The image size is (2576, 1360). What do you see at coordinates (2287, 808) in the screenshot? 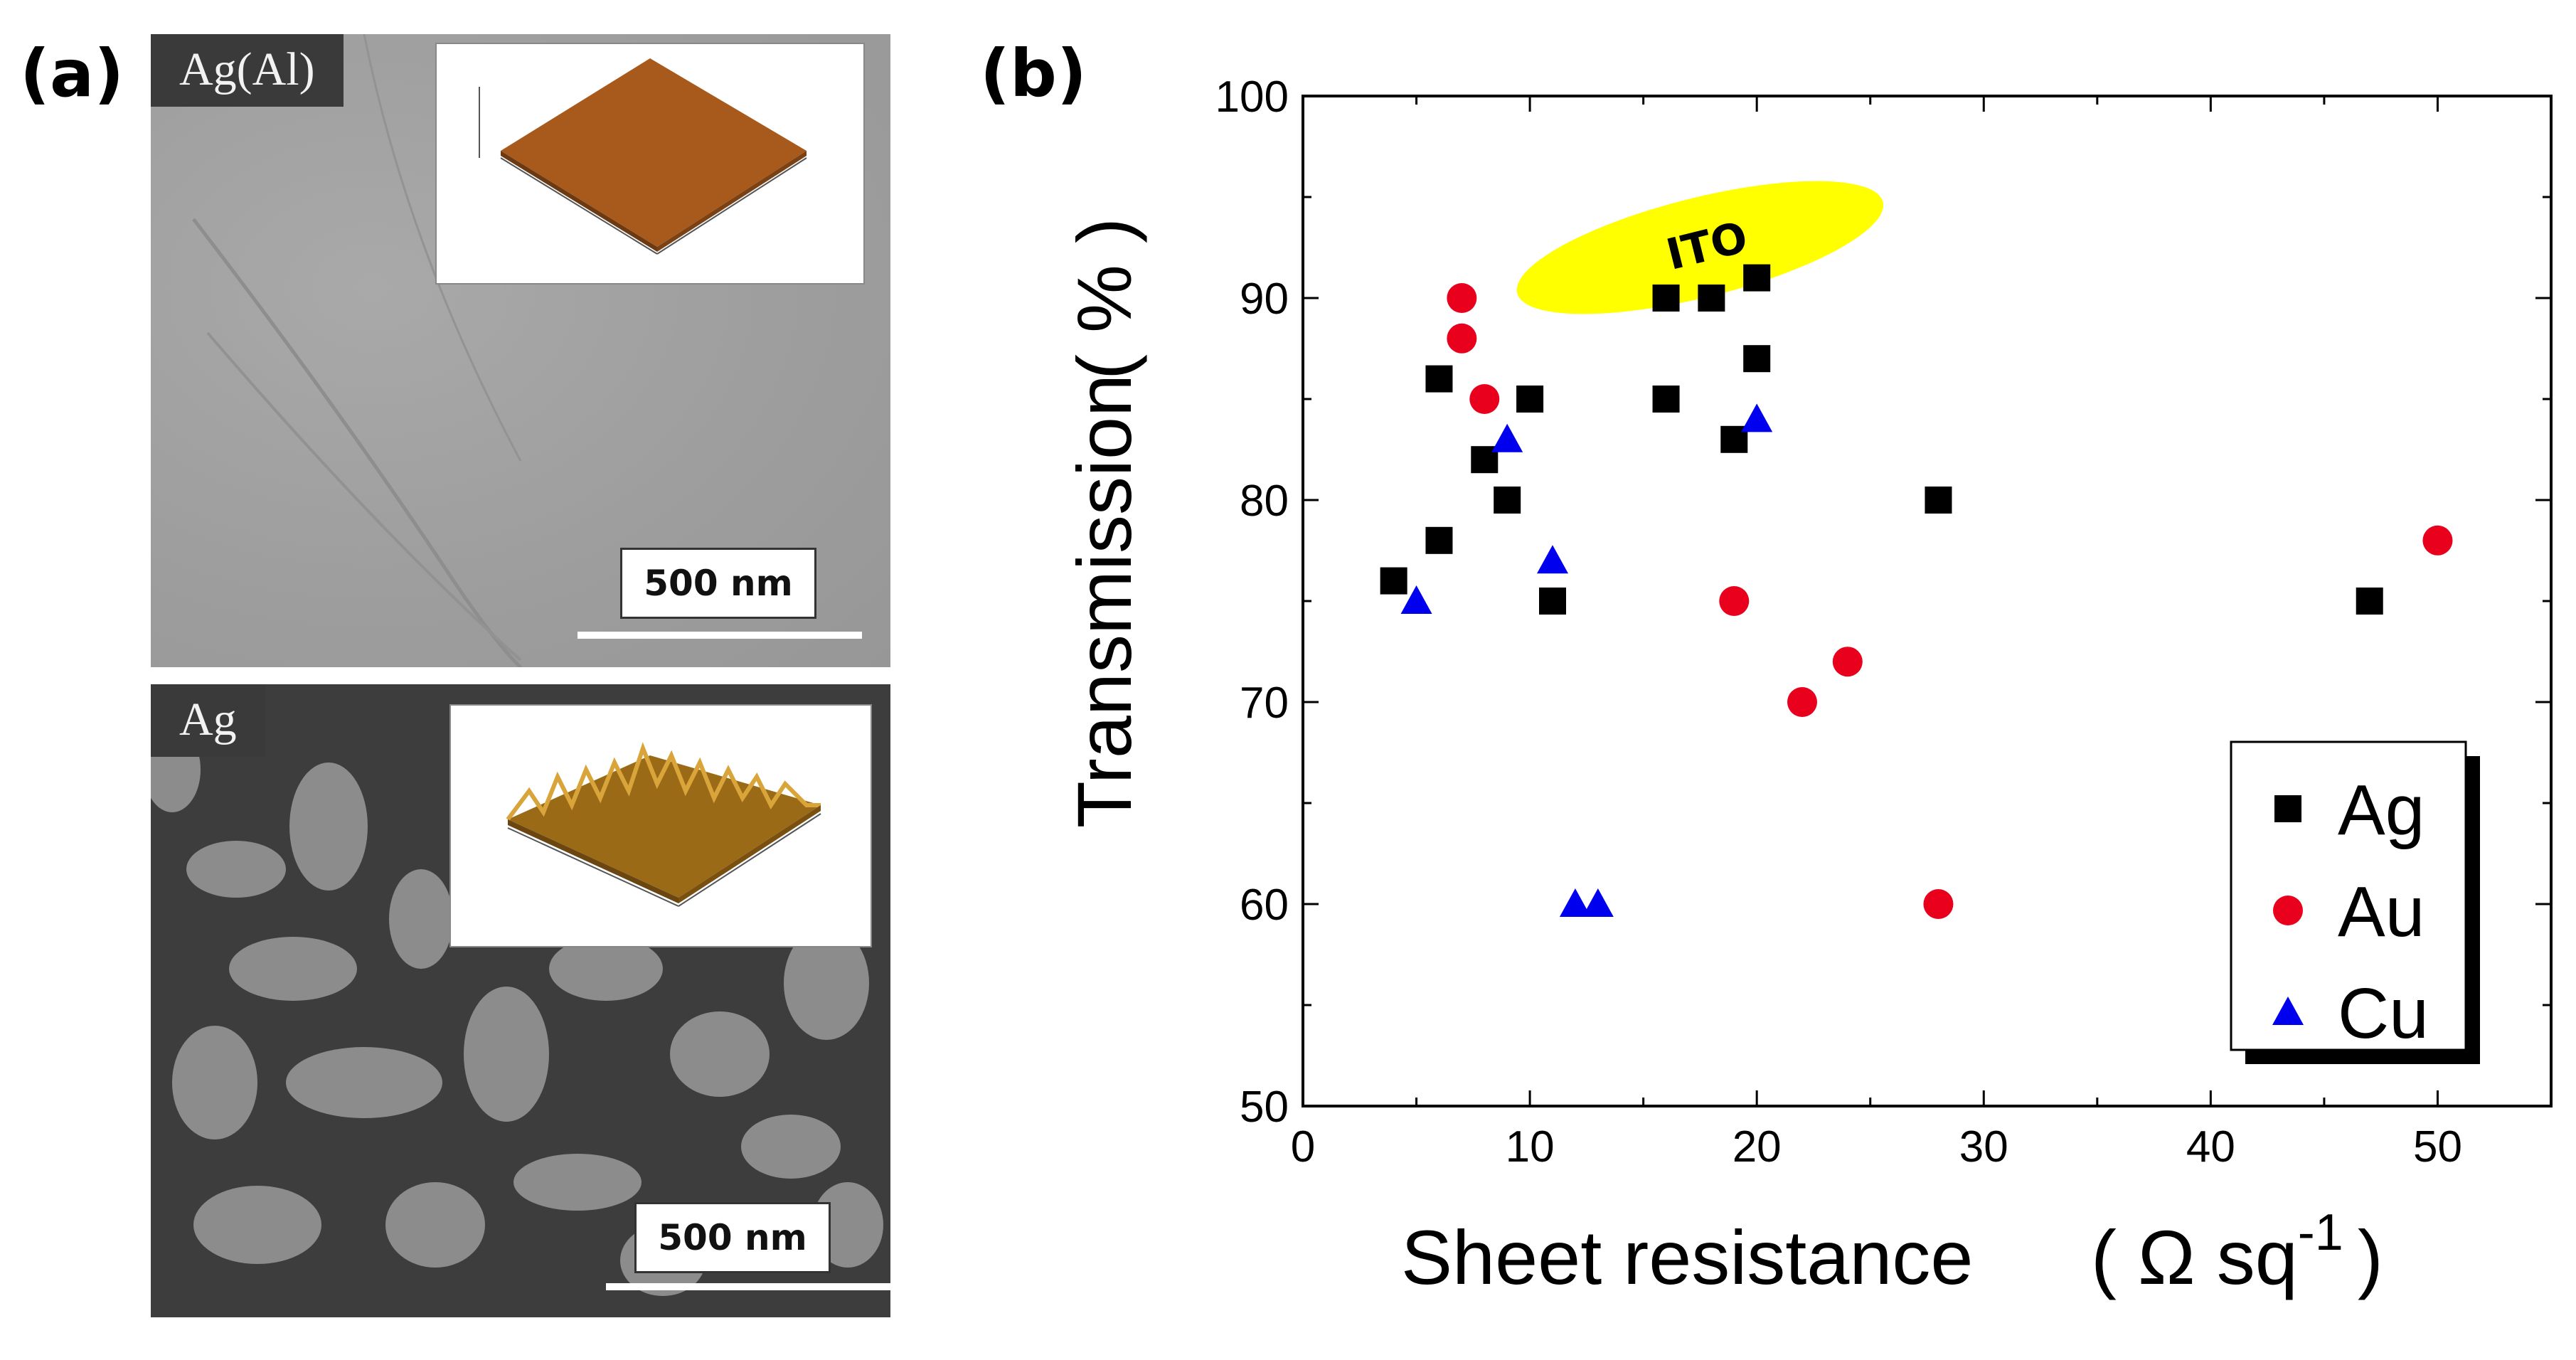
I see `legend-marker-ag` at bounding box center [2287, 808].